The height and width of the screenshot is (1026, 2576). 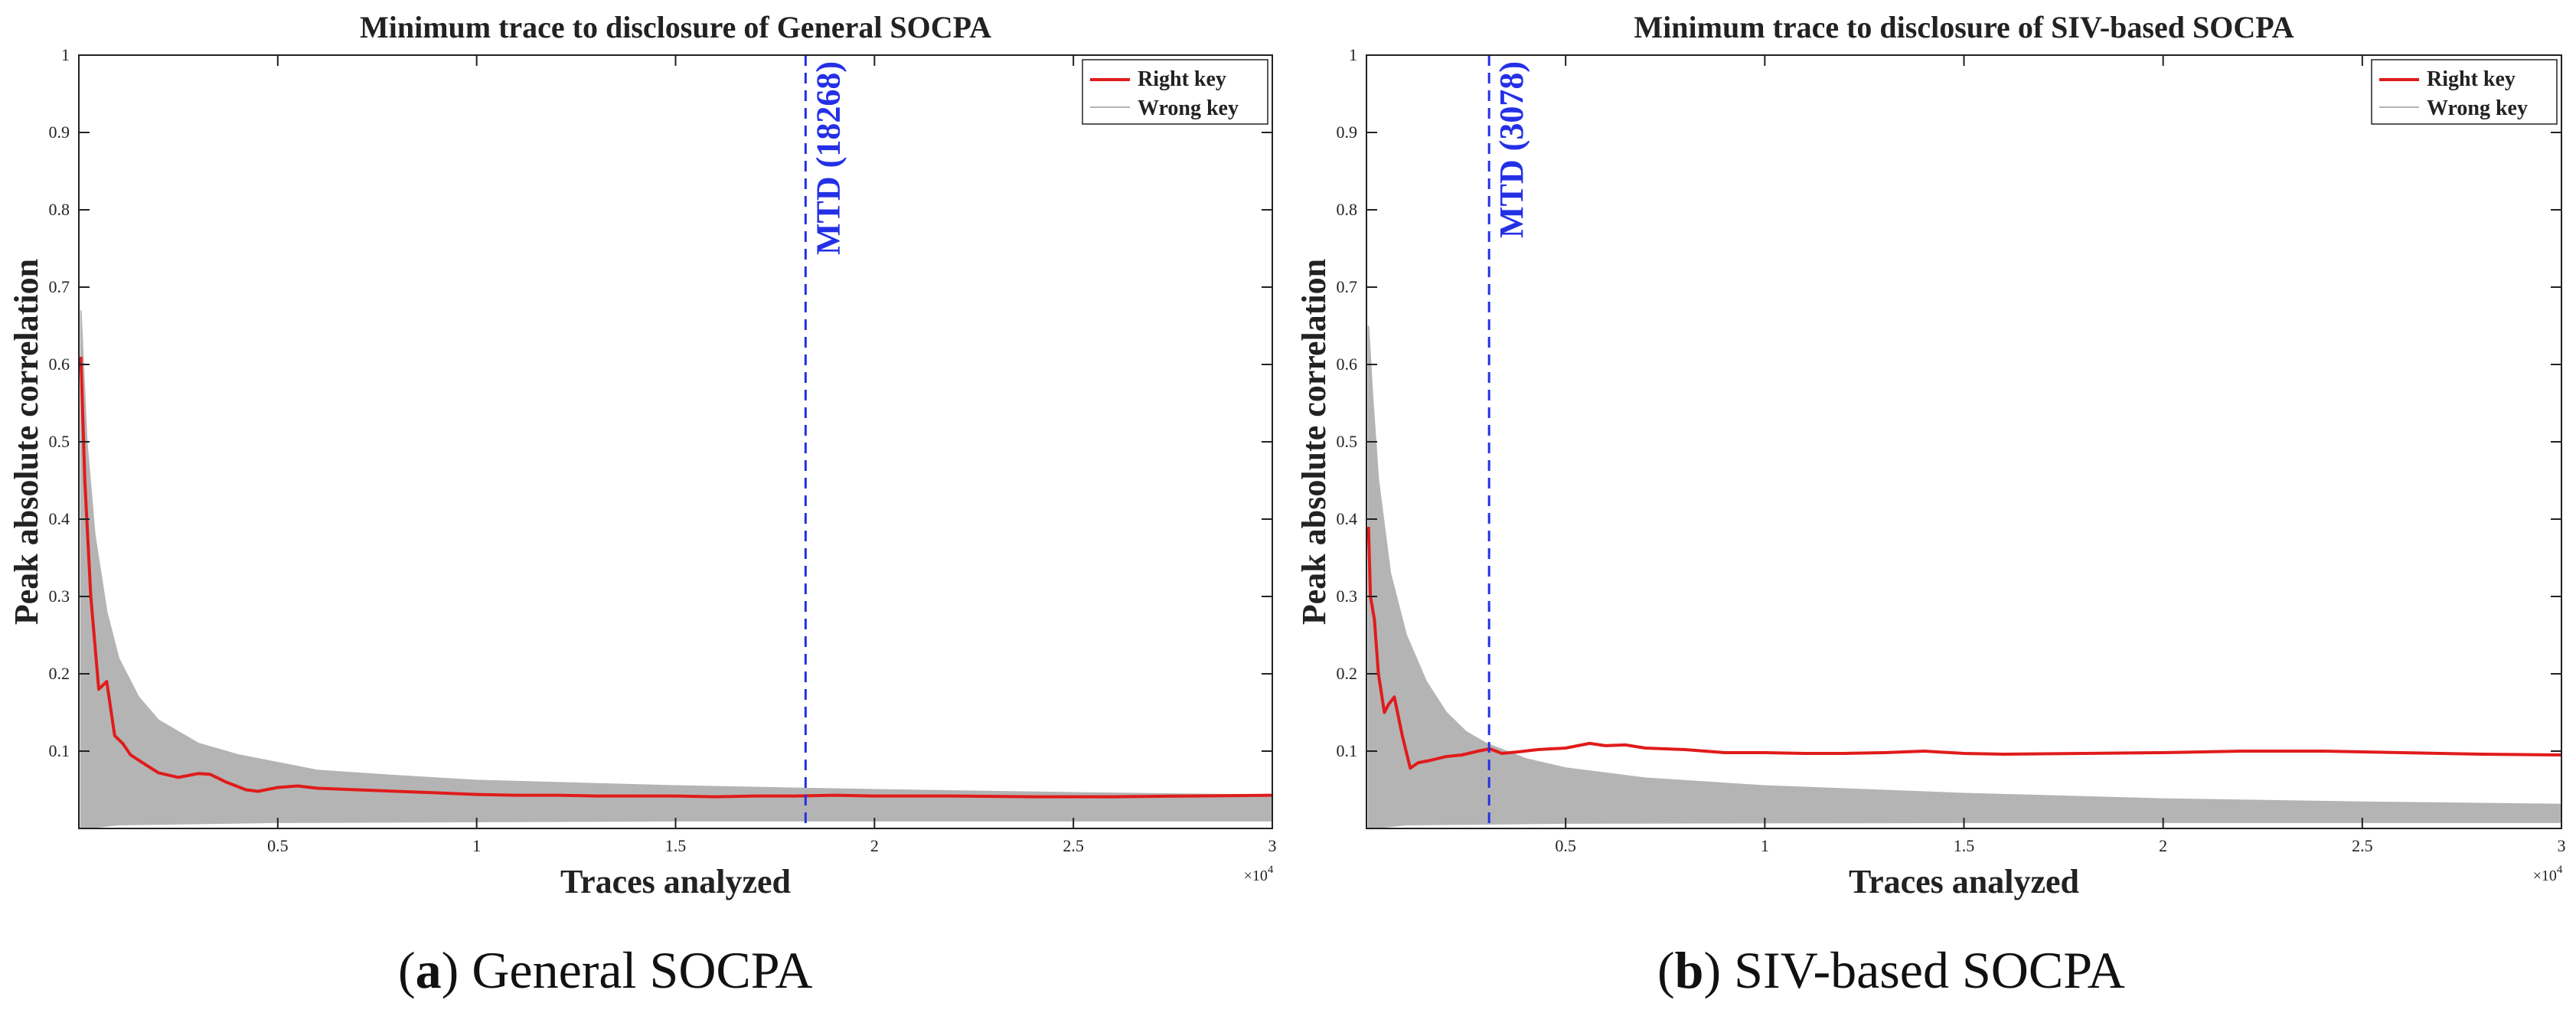 What do you see at coordinates (828, 158) in the screenshot?
I see `mtd-label: MTD (18268)` at bounding box center [828, 158].